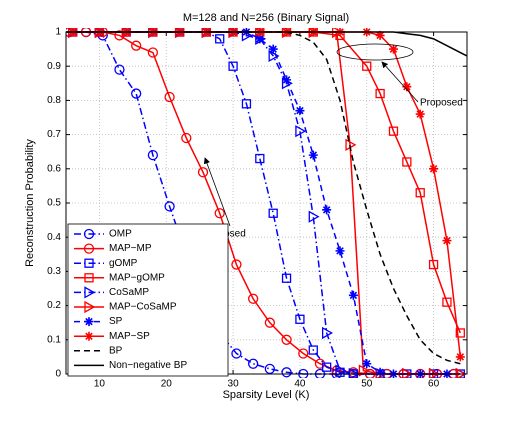 Image resolution: width=519 pixels, height=421 pixels. Describe the element at coordinates (300, 384) in the screenshot. I see `x-tick-label: 40` at that location.